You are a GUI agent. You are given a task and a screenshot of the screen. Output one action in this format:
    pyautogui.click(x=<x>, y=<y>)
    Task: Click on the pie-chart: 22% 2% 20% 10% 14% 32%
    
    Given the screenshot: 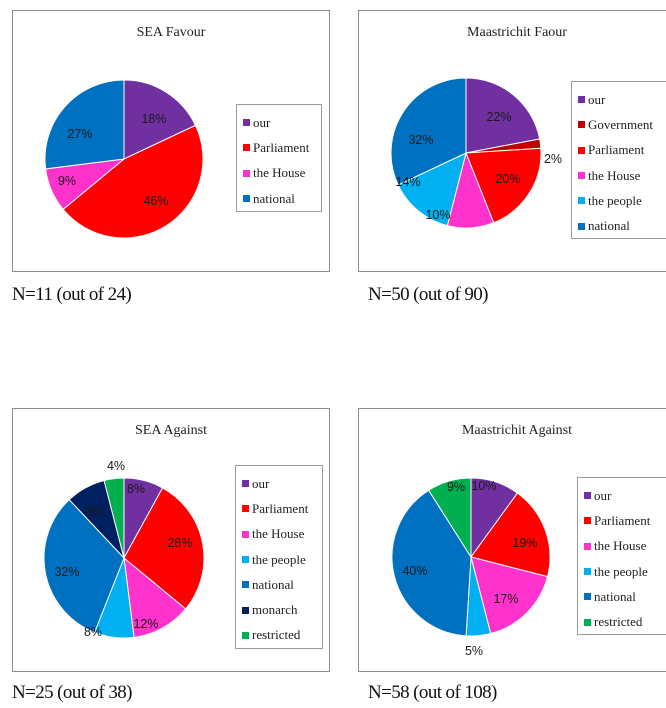 What is the action you would take?
    pyautogui.click(x=476, y=153)
    